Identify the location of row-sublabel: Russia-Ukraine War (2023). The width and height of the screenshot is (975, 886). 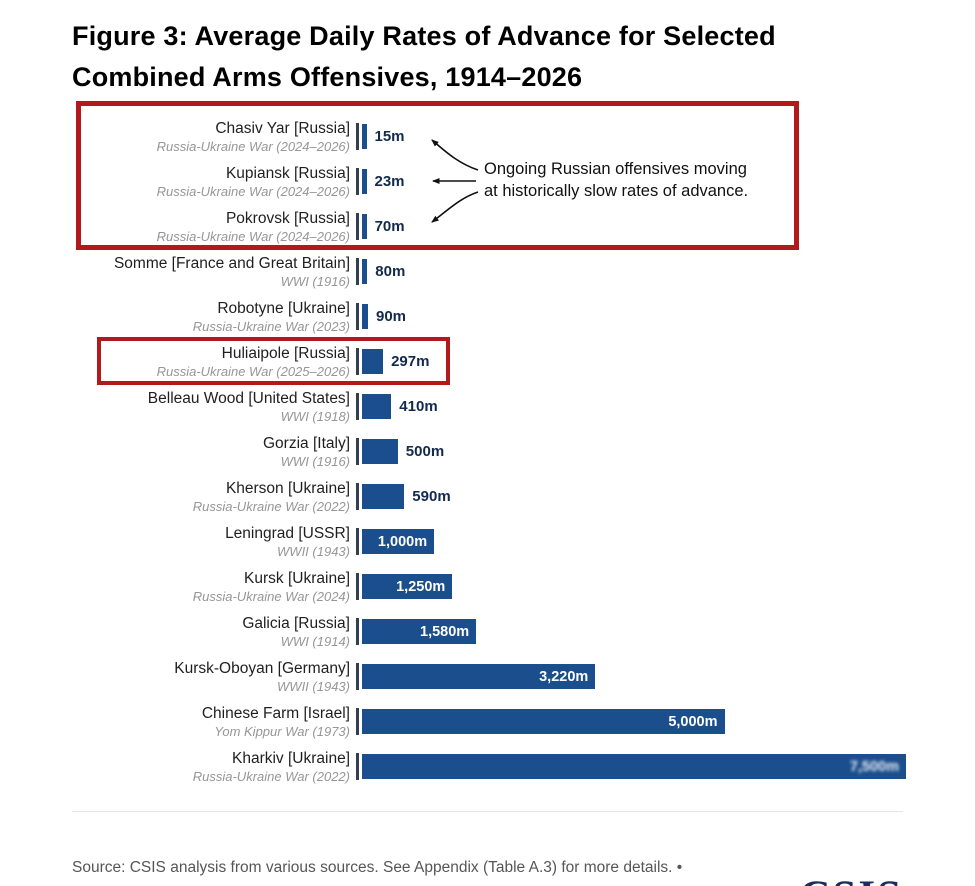
(271, 326).